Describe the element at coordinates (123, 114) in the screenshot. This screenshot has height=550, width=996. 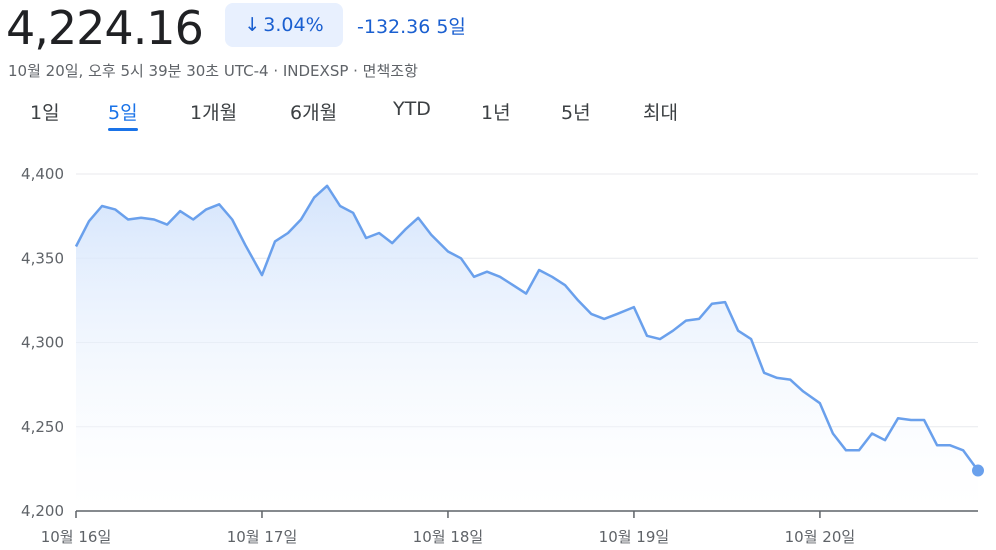
I see `tab-5d: 5일` at that location.